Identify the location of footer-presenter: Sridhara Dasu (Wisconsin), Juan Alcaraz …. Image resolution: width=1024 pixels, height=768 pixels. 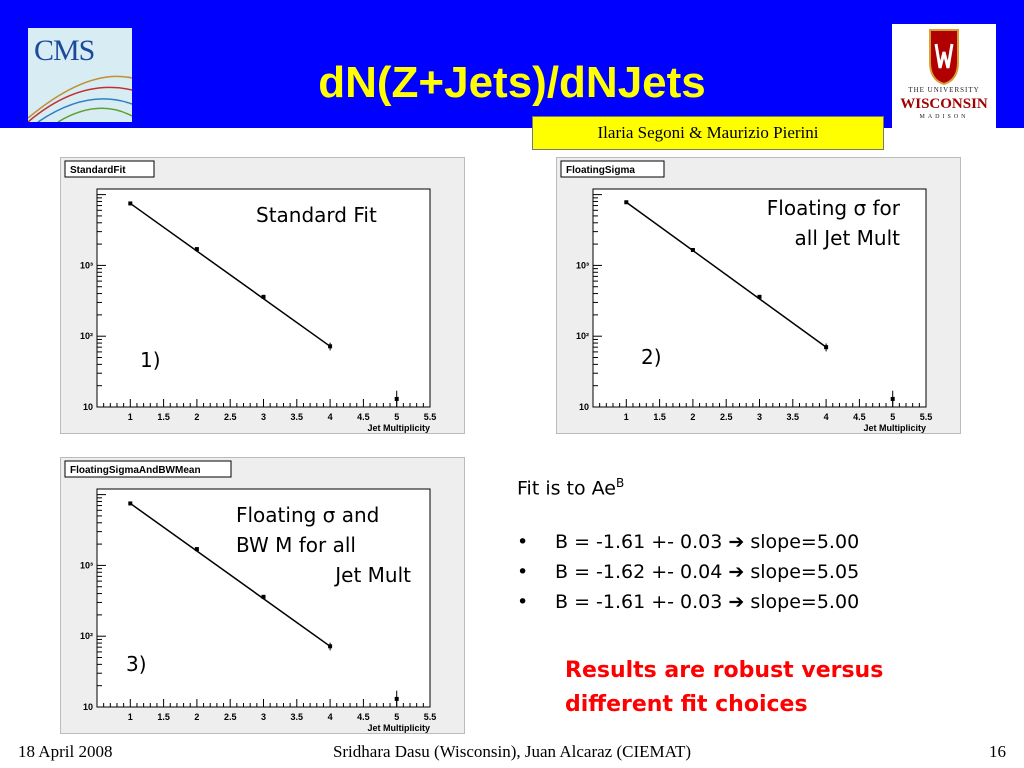
(512, 751).